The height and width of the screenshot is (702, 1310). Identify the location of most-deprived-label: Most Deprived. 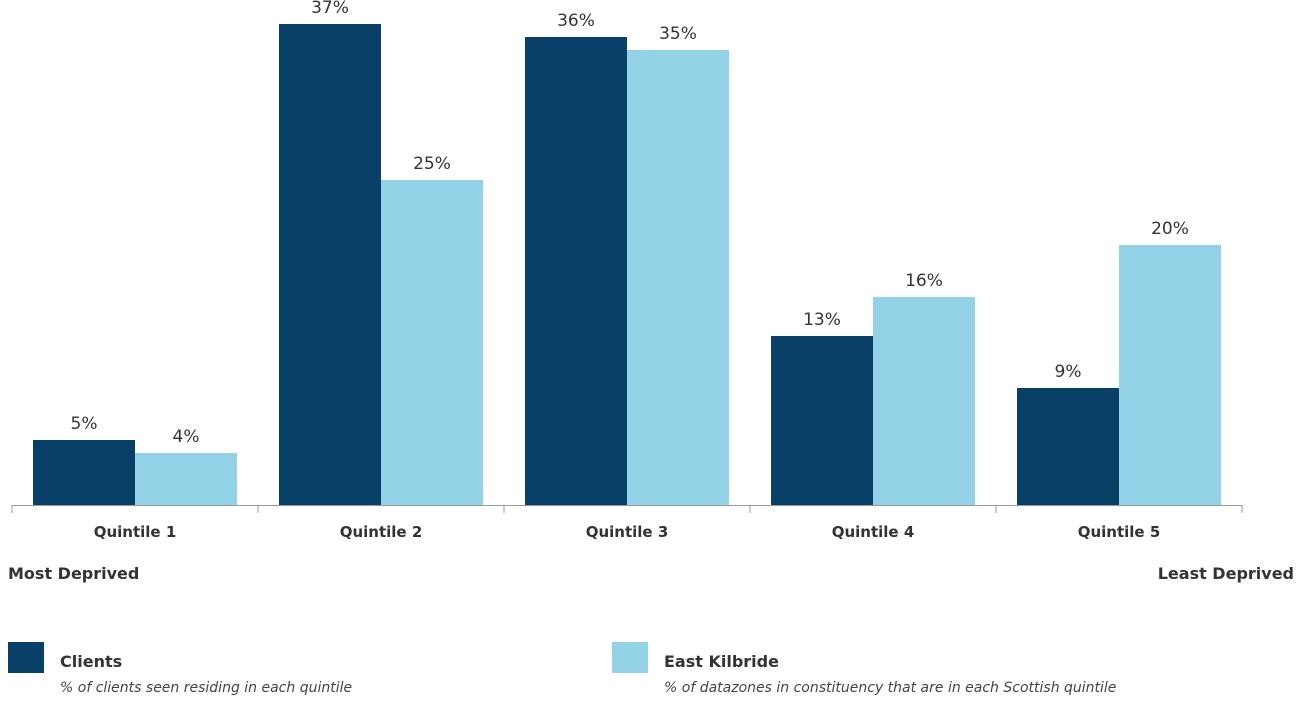
(74, 573).